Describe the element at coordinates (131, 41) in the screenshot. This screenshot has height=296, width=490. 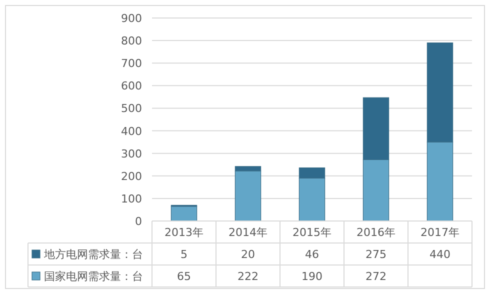
I see `y-tick-label: 800` at that location.